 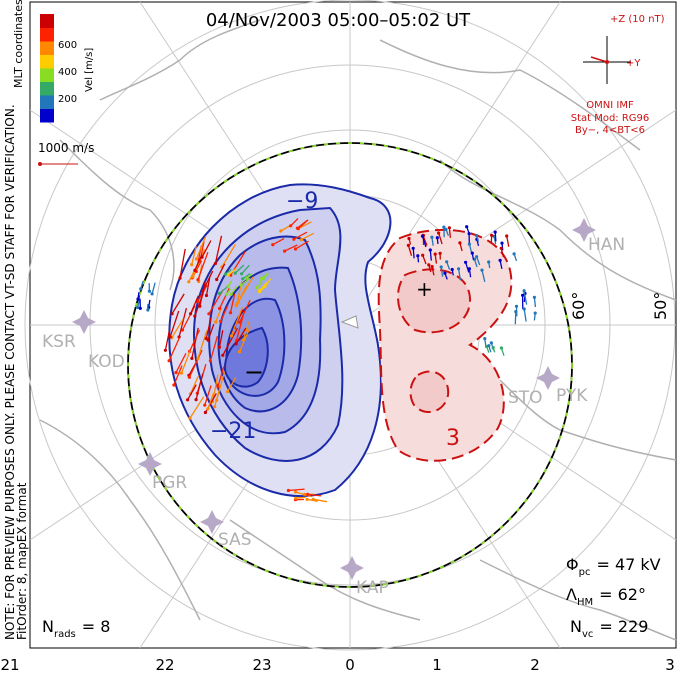 I want to click on colorbar-tick-200: 200, so click(x=67, y=99).